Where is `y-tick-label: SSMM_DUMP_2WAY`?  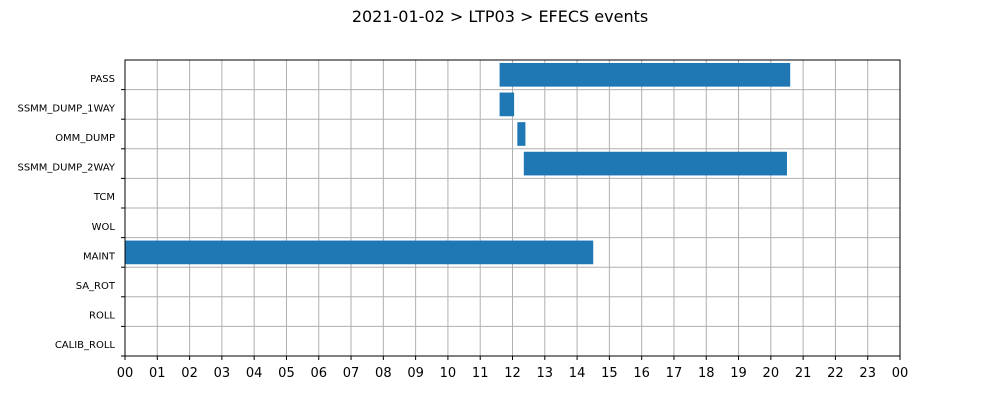 y-tick-label: SSMM_DUMP_2WAY is located at coordinates (66, 168).